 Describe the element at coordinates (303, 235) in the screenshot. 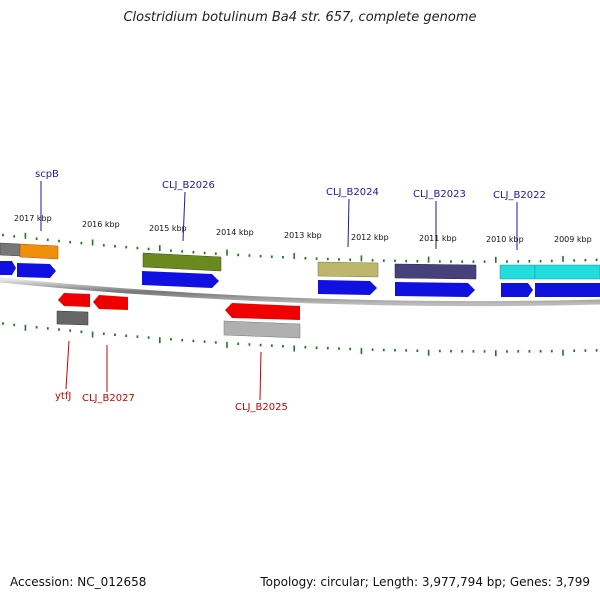

I see `ruler-label: 2013 kbp` at that location.